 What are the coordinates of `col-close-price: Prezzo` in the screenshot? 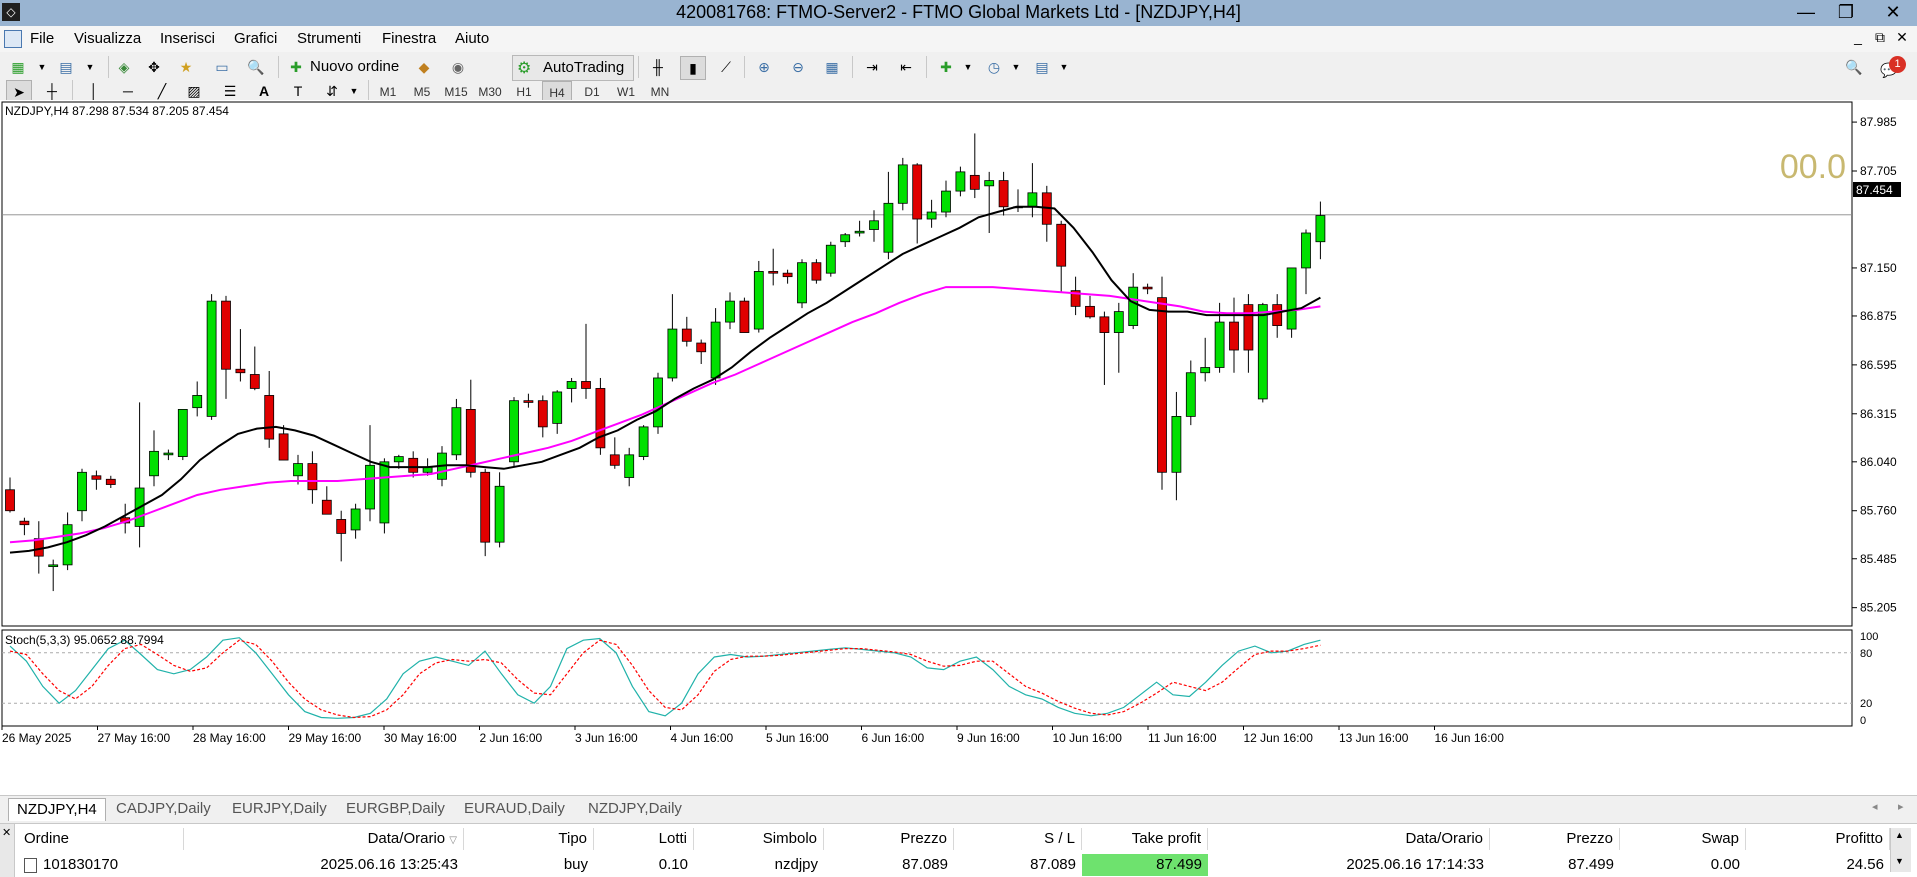 It's located at (1555, 839).